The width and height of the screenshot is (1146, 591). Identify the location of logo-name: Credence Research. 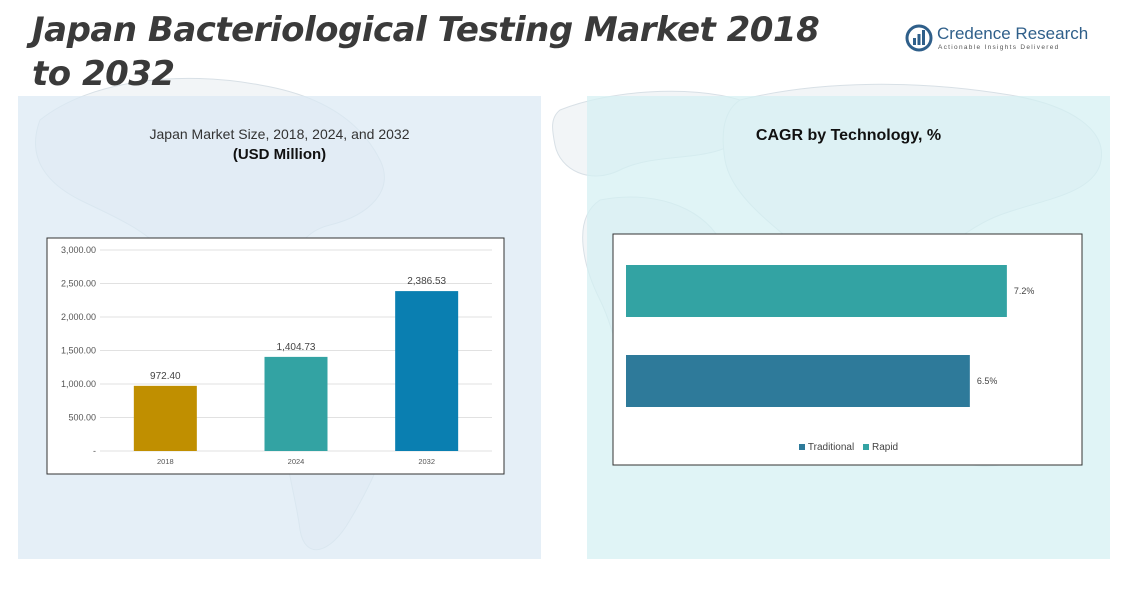
(1013, 33).